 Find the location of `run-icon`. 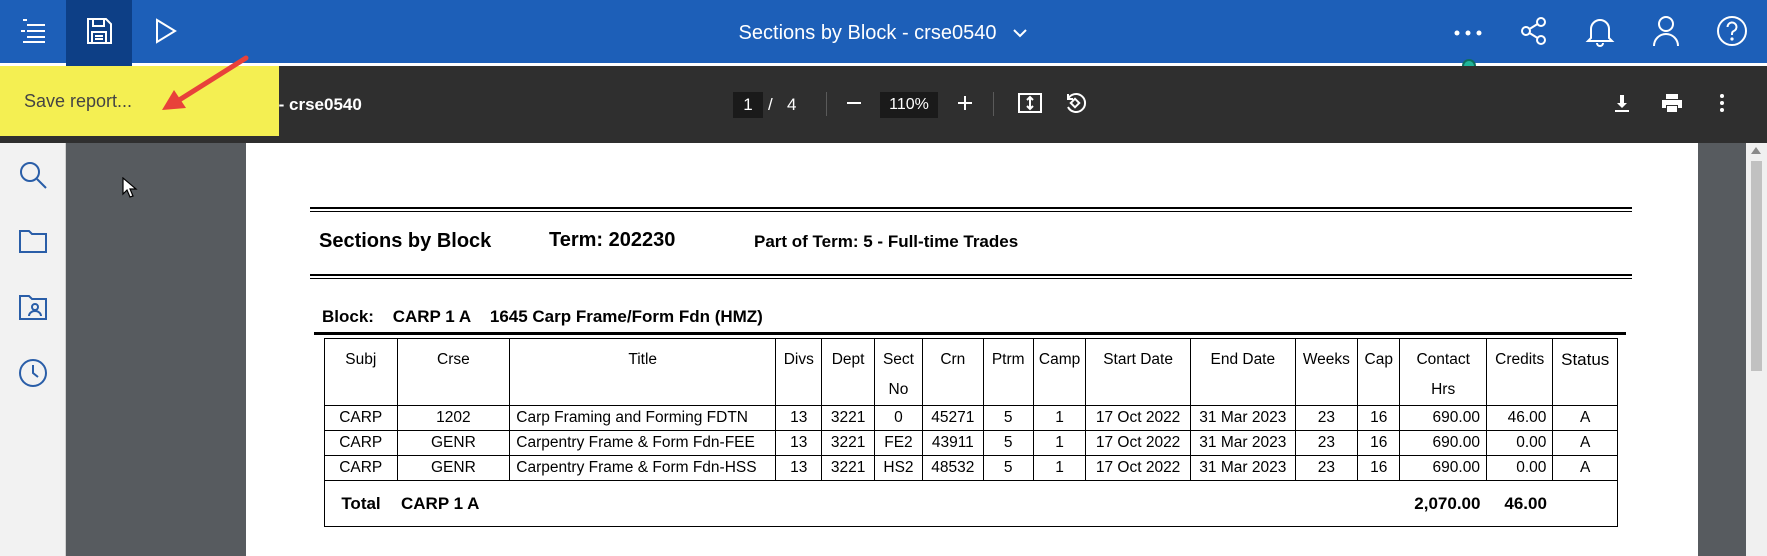

run-icon is located at coordinates (165, 33).